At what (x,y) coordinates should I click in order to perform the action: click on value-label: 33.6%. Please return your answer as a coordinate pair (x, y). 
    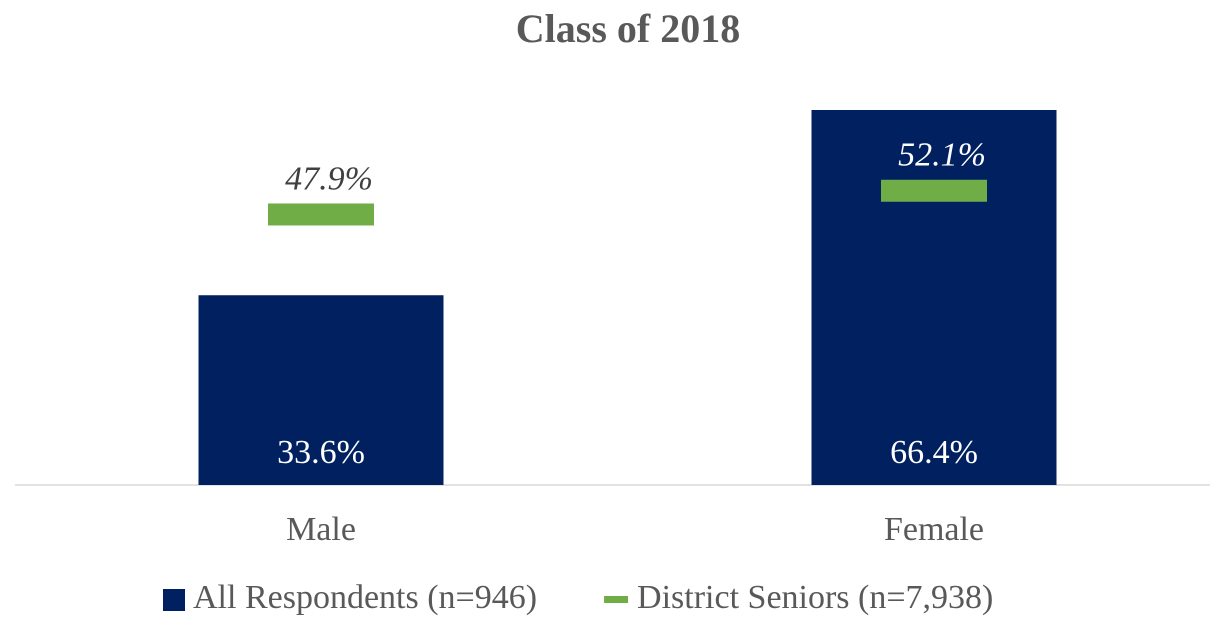
    Looking at the image, I should click on (321, 452).